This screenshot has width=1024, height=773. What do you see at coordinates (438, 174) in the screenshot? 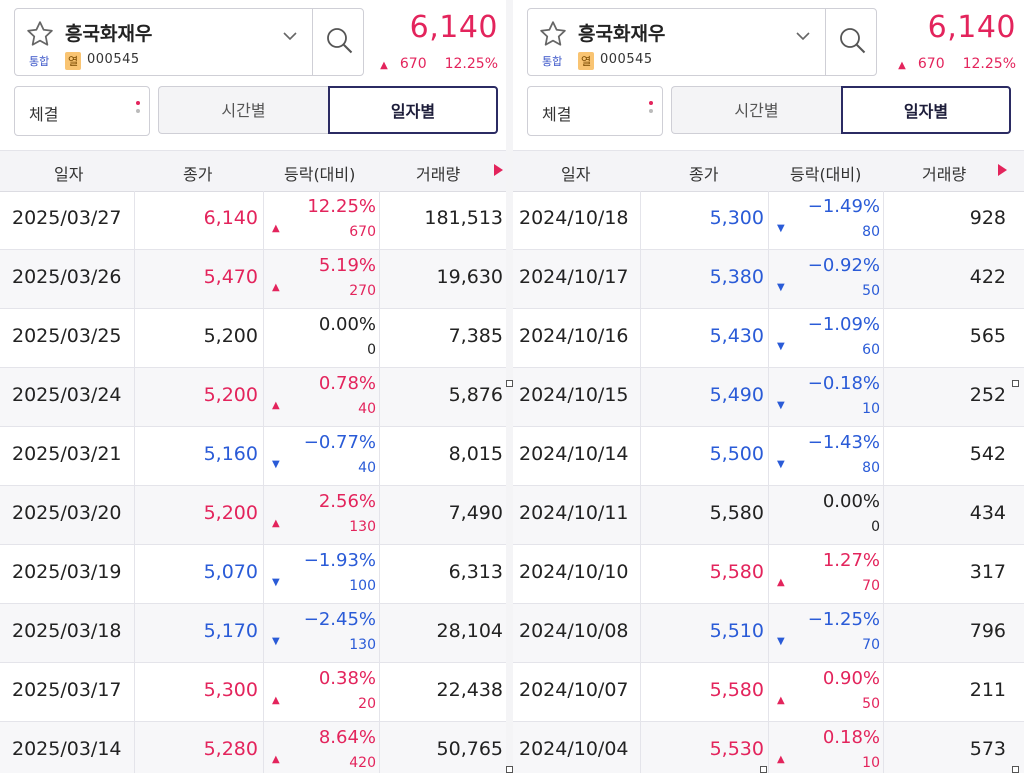
I see `column-header-volume: 거래량` at bounding box center [438, 174].